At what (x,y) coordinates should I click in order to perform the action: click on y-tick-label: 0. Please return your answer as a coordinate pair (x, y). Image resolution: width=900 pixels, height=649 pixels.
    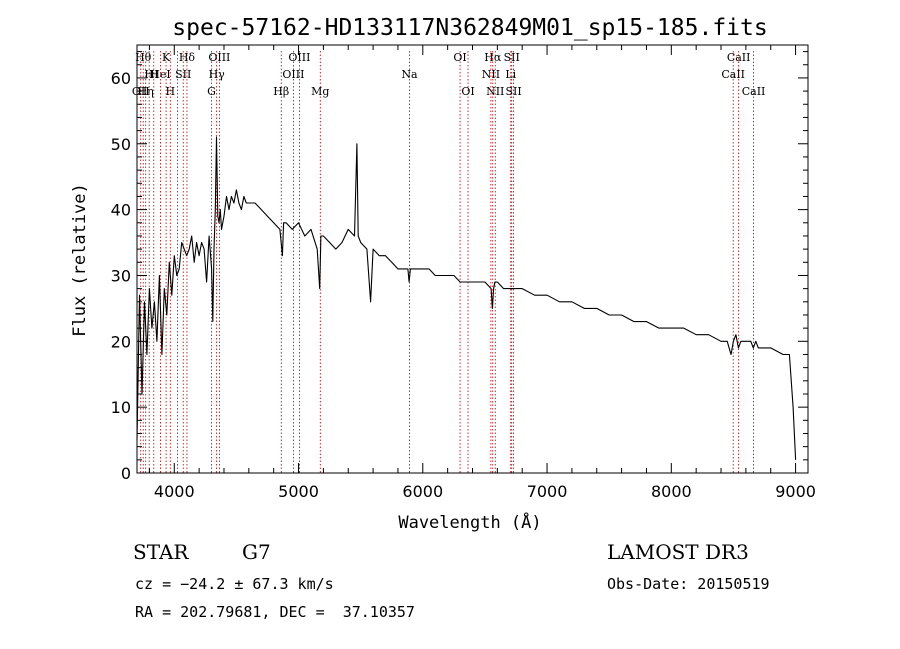
    Looking at the image, I should click on (126, 473).